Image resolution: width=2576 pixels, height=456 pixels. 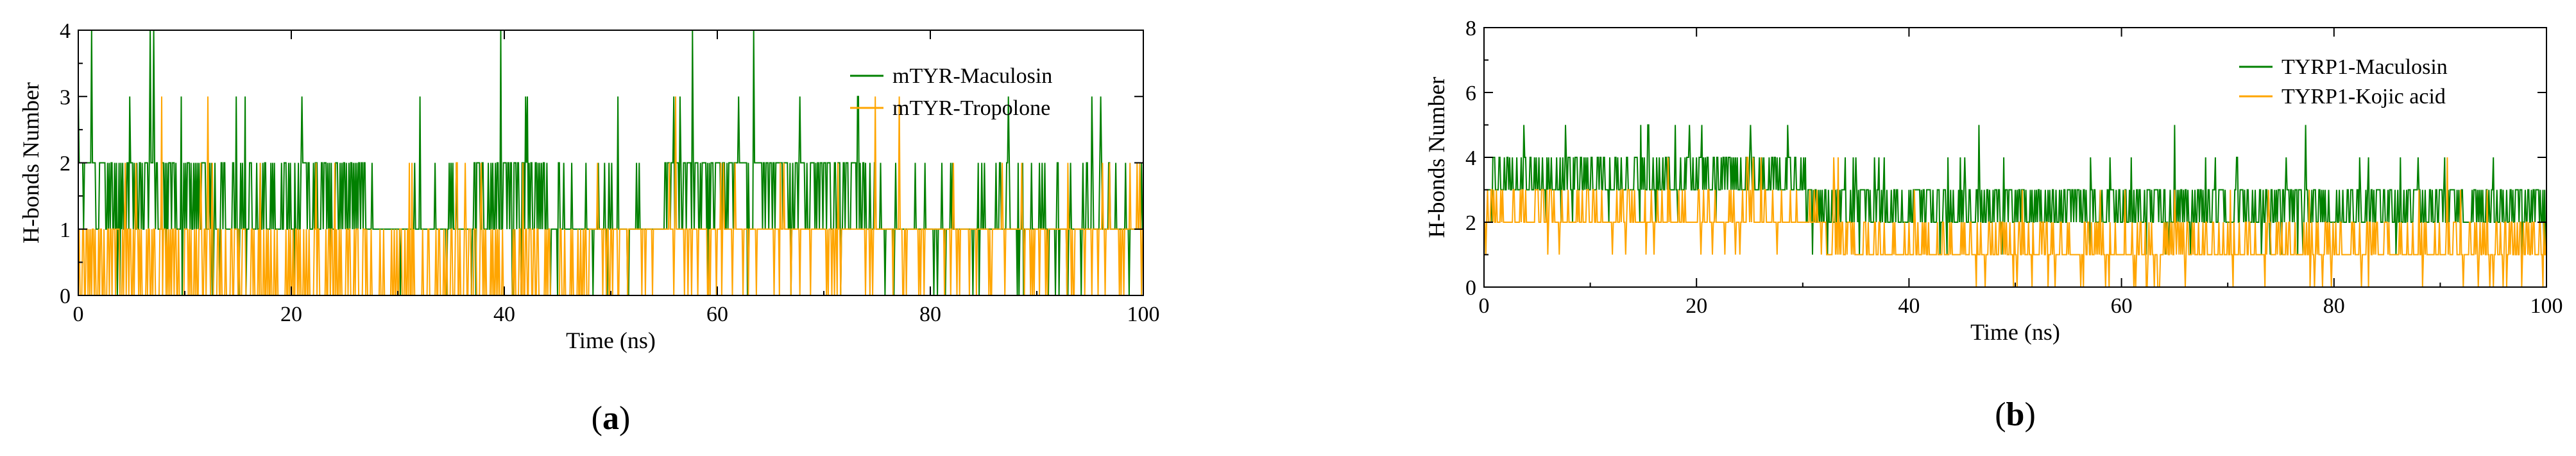 I want to click on chart-a-y-tick-label: 3, so click(x=65, y=97).